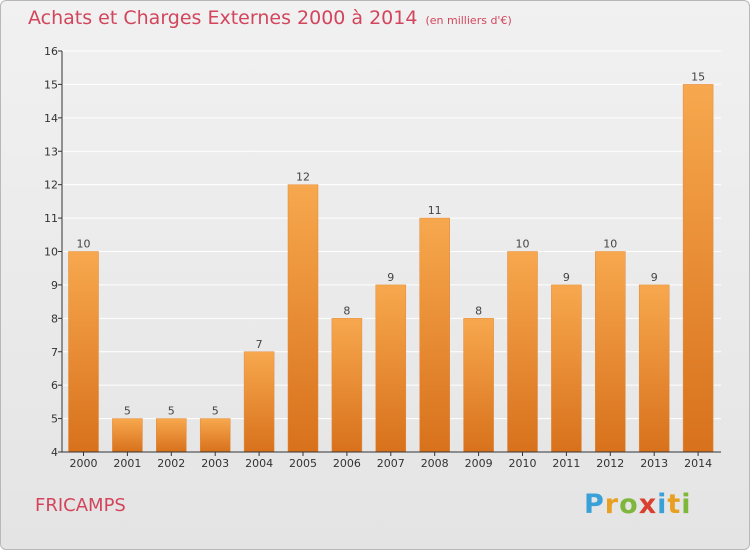  What do you see at coordinates (390, 277) in the screenshot?
I see `data-label-2007: 9` at bounding box center [390, 277].